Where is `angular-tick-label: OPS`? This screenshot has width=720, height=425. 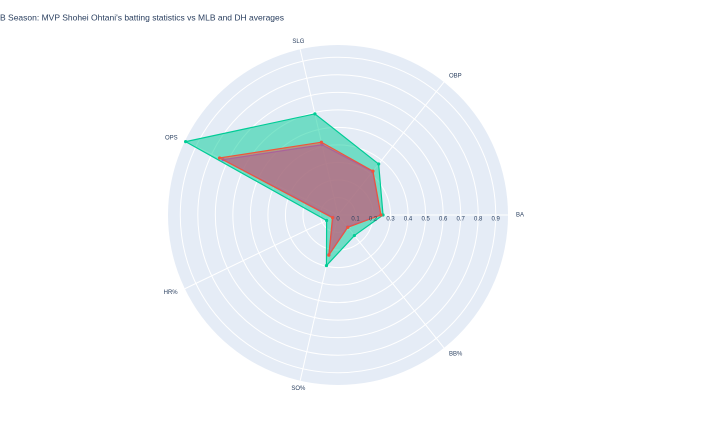 angular-tick-label: OPS is located at coordinates (171, 138).